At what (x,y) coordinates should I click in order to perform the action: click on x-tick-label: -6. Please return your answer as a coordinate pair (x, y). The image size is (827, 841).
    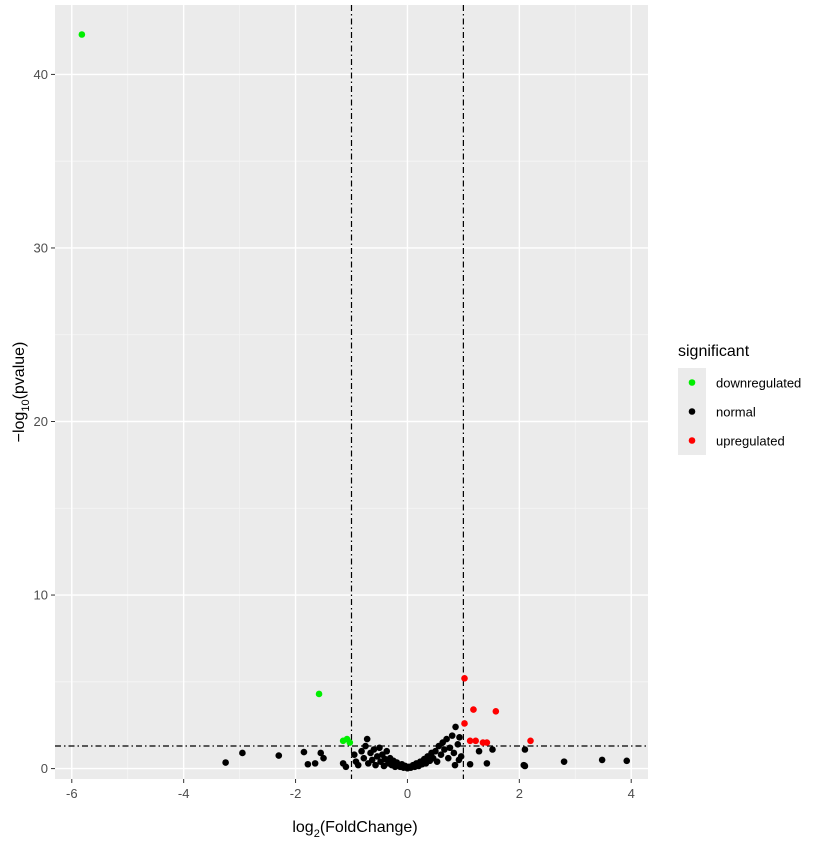
    Looking at the image, I should click on (72, 793).